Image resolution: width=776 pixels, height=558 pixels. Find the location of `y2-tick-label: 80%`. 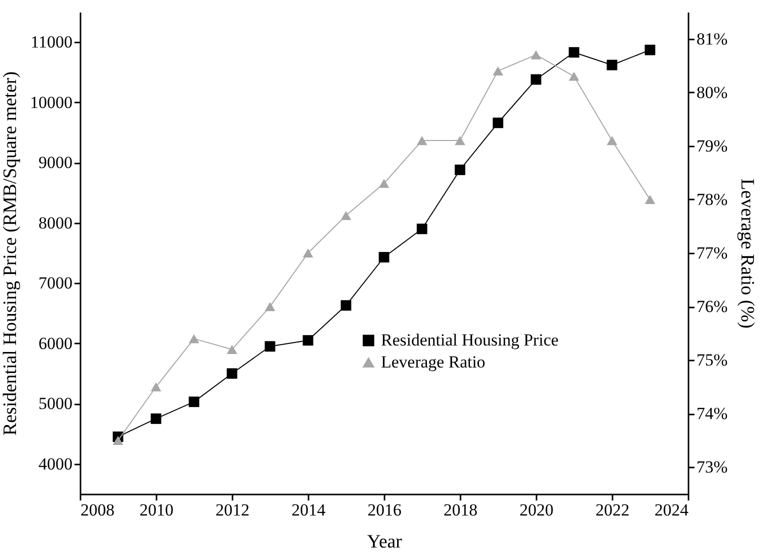

y2-tick-label: 80% is located at coordinates (712, 92).